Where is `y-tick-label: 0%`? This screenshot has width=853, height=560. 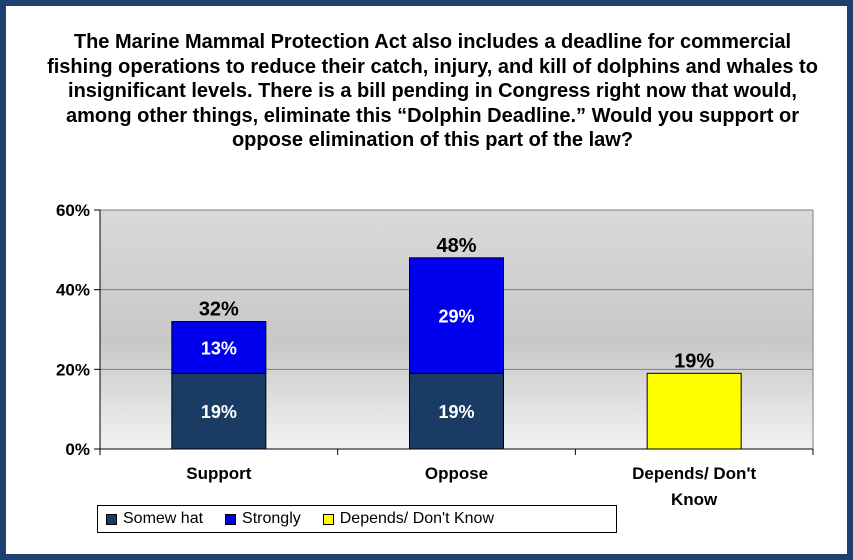
y-tick-label: 0% is located at coordinates (77, 449).